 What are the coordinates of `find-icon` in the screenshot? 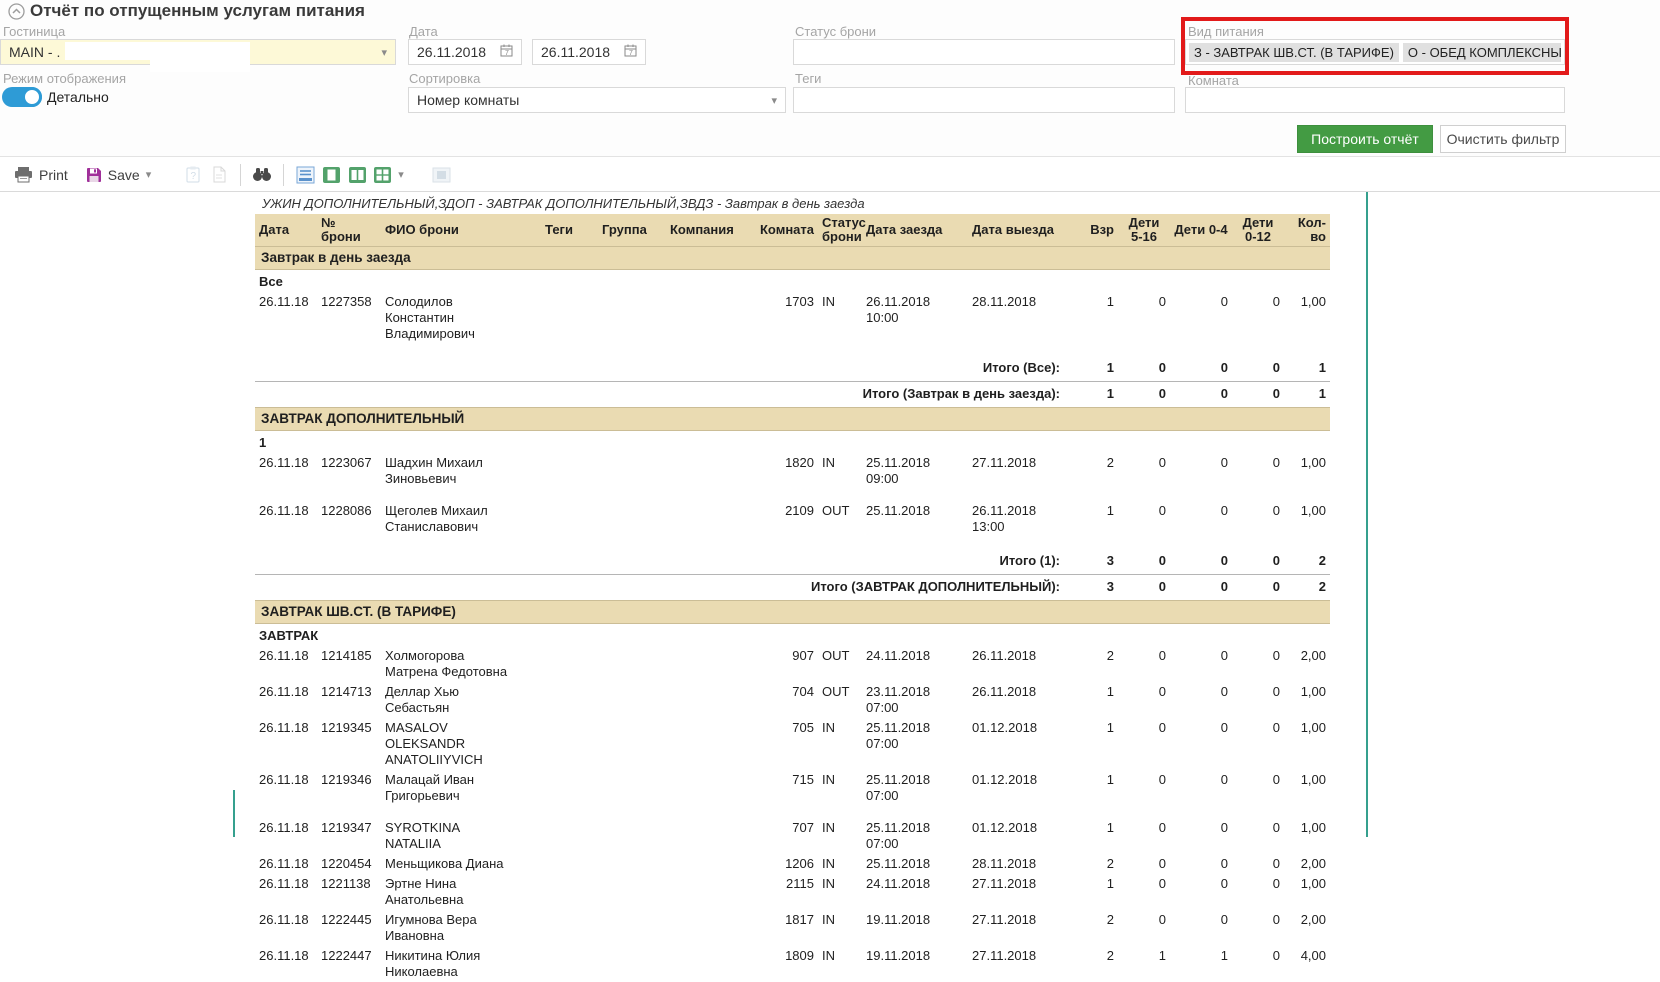 It's located at (262, 175).